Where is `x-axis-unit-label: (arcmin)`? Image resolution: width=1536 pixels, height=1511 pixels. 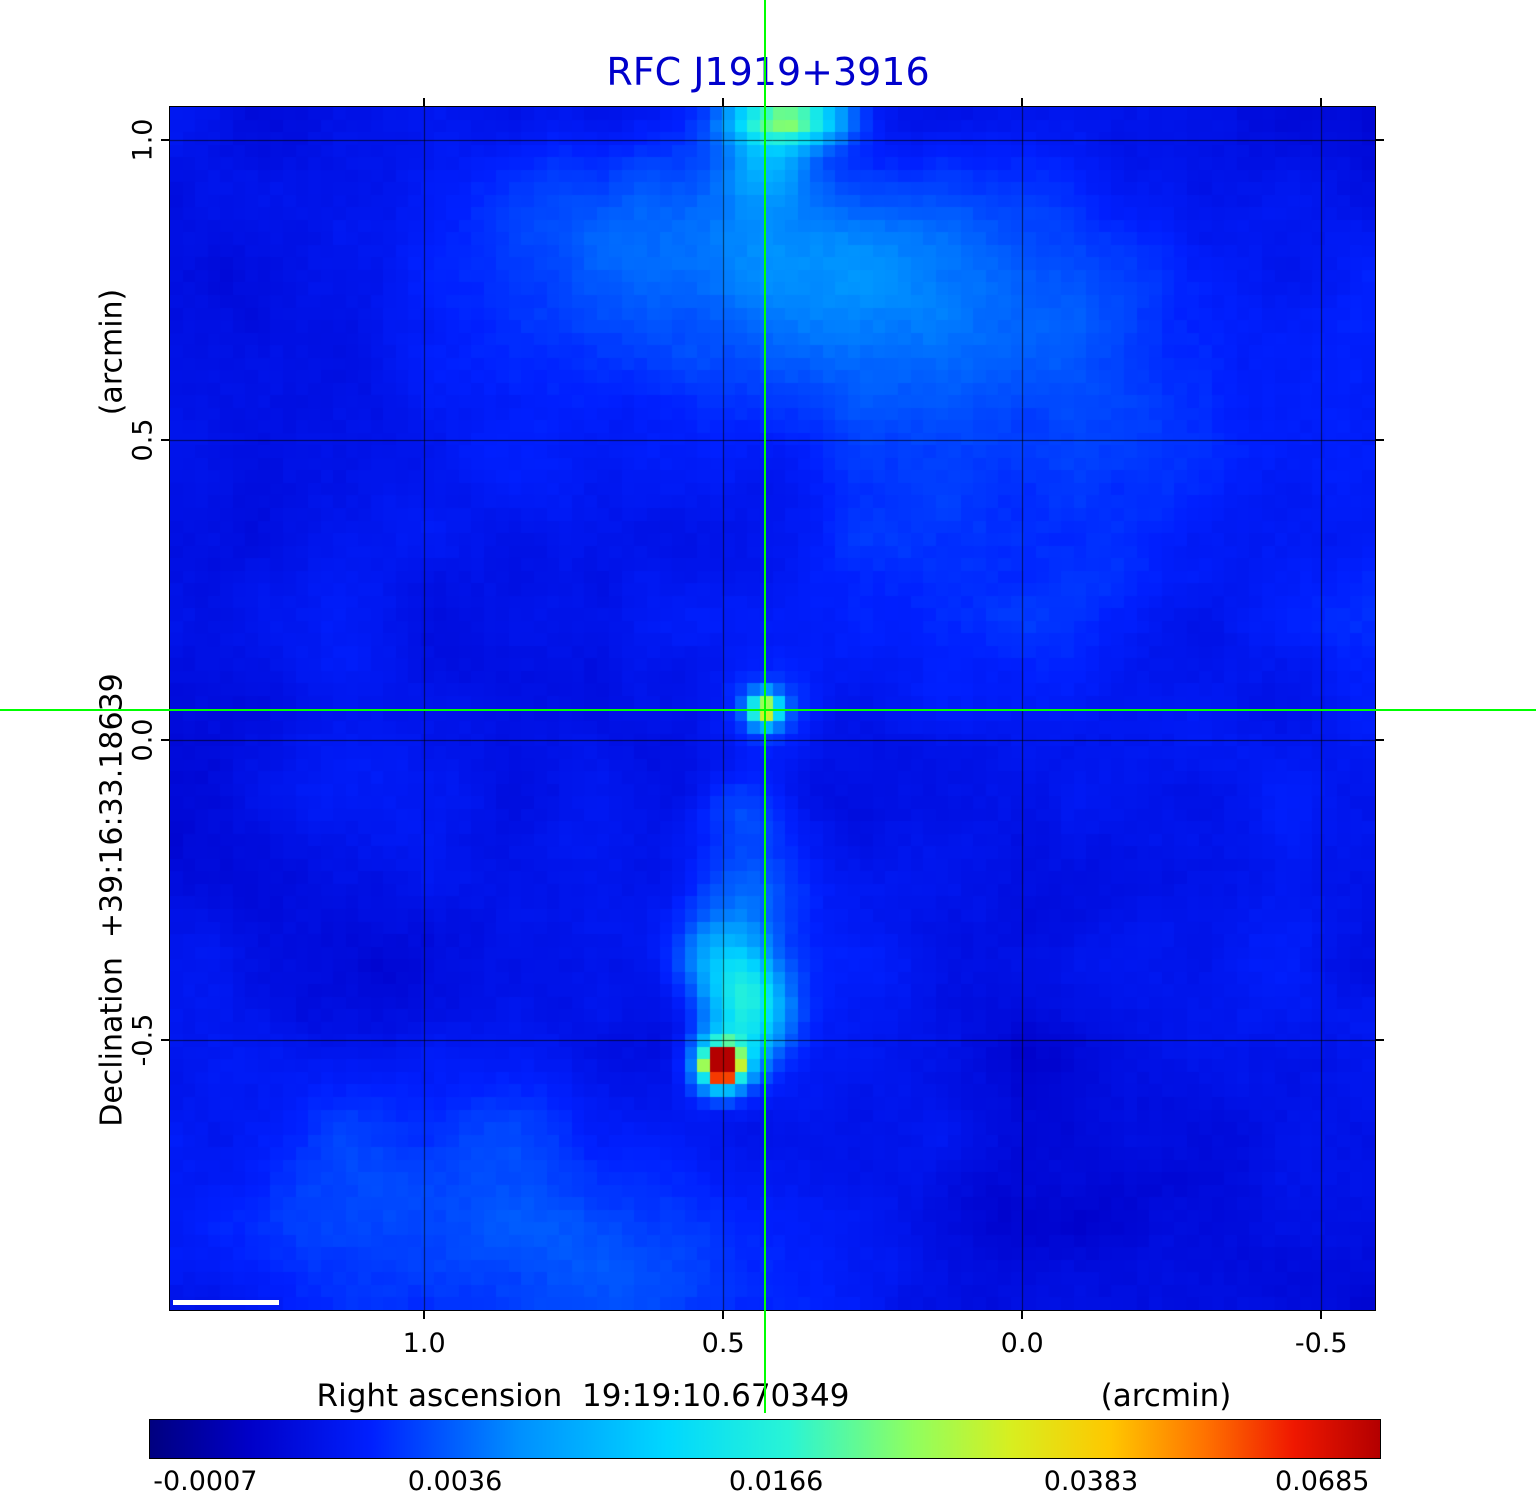 x-axis-unit-label: (arcmin) is located at coordinates (1166, 1396).